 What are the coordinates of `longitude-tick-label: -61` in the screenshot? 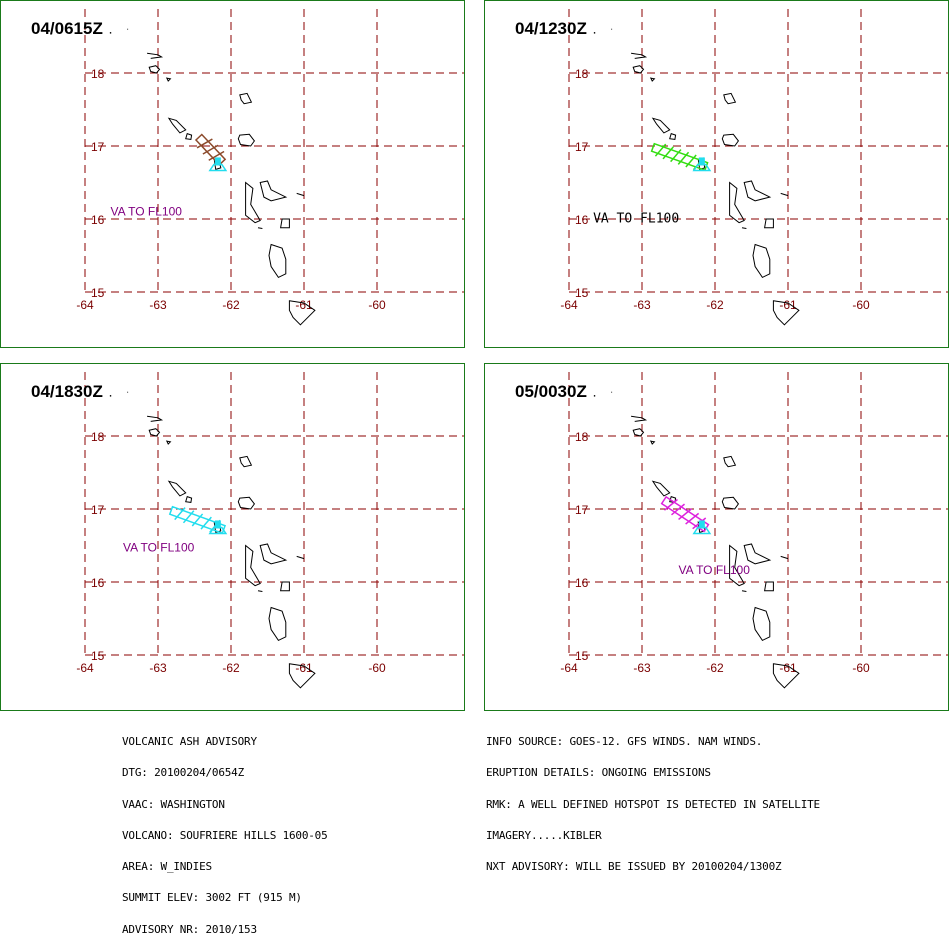 It's located at (304, 305).